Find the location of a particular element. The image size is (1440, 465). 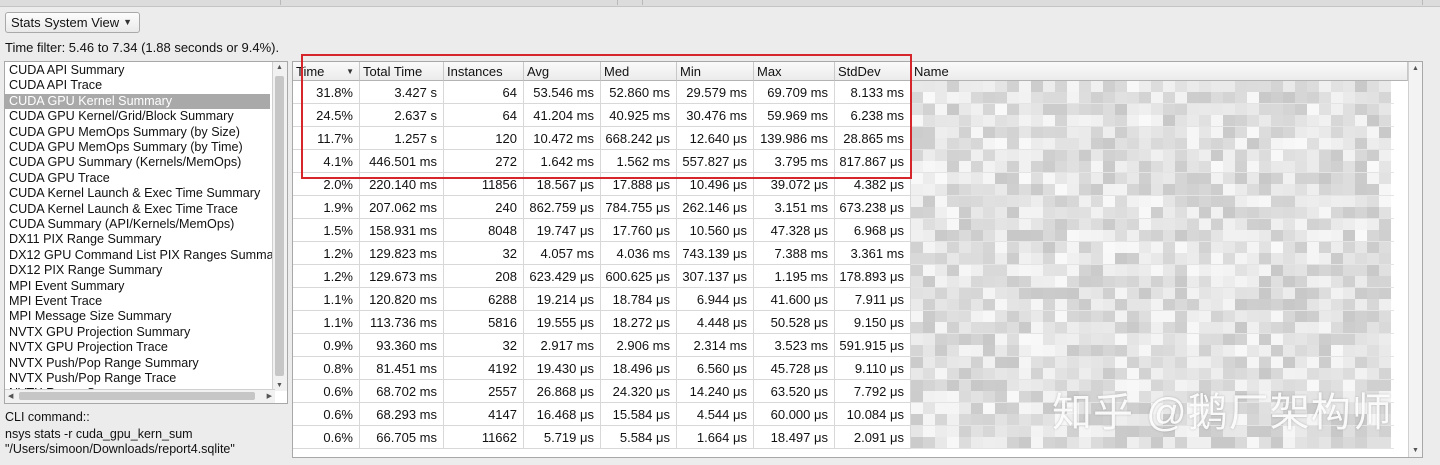

column-header: Med is located at coordinates (639, 71).